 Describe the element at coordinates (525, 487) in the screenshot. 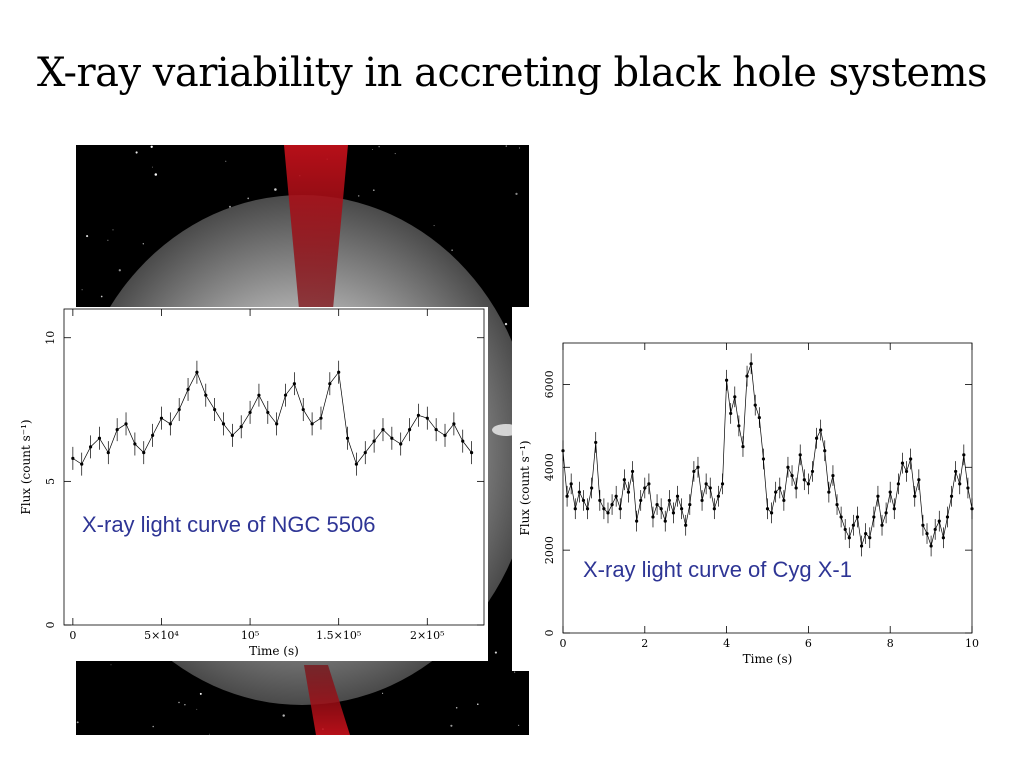

I see `y-axis-label: Flux (count s⁻¹)` at that location.